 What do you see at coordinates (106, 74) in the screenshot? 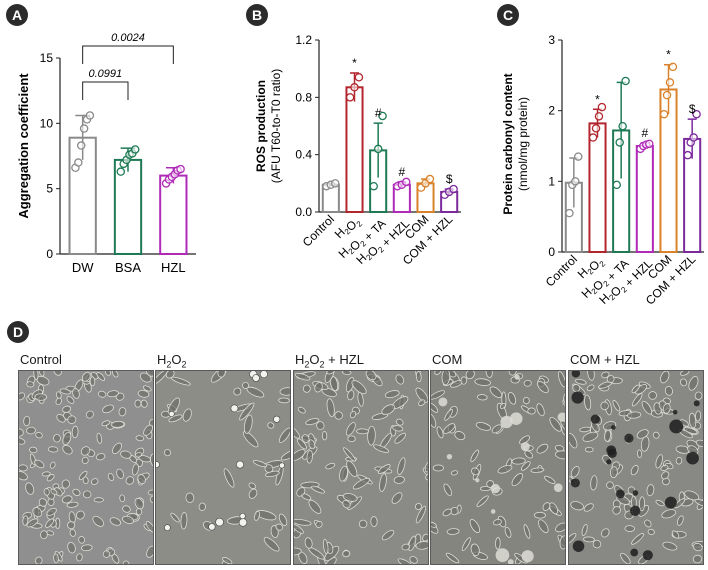
I see `p-value-label: 0.0991` at bounding box center [106, 74].